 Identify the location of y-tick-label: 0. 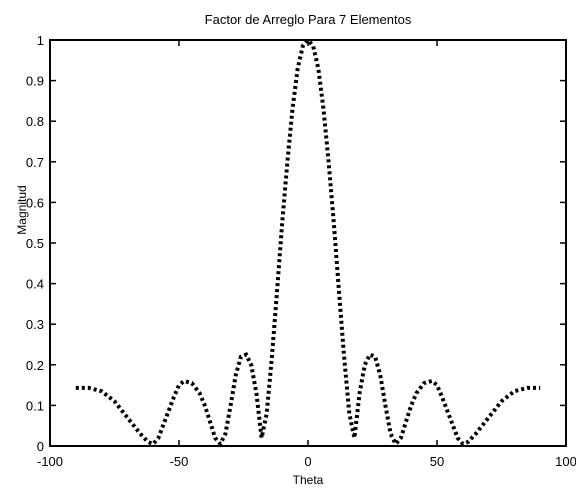
(40, 446).